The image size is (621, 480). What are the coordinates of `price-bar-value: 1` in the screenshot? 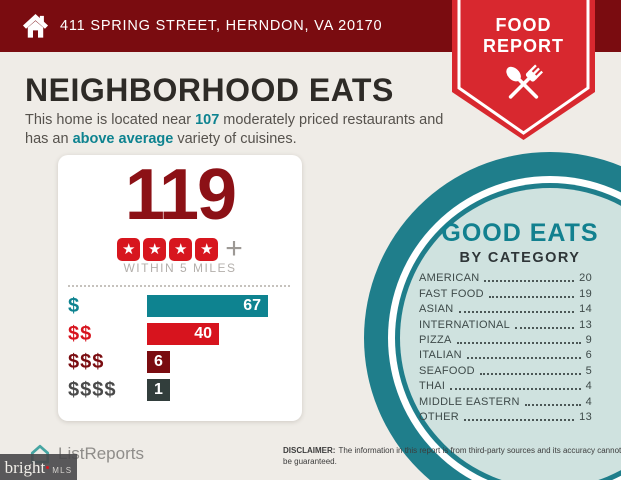 It's located at (158, 389).